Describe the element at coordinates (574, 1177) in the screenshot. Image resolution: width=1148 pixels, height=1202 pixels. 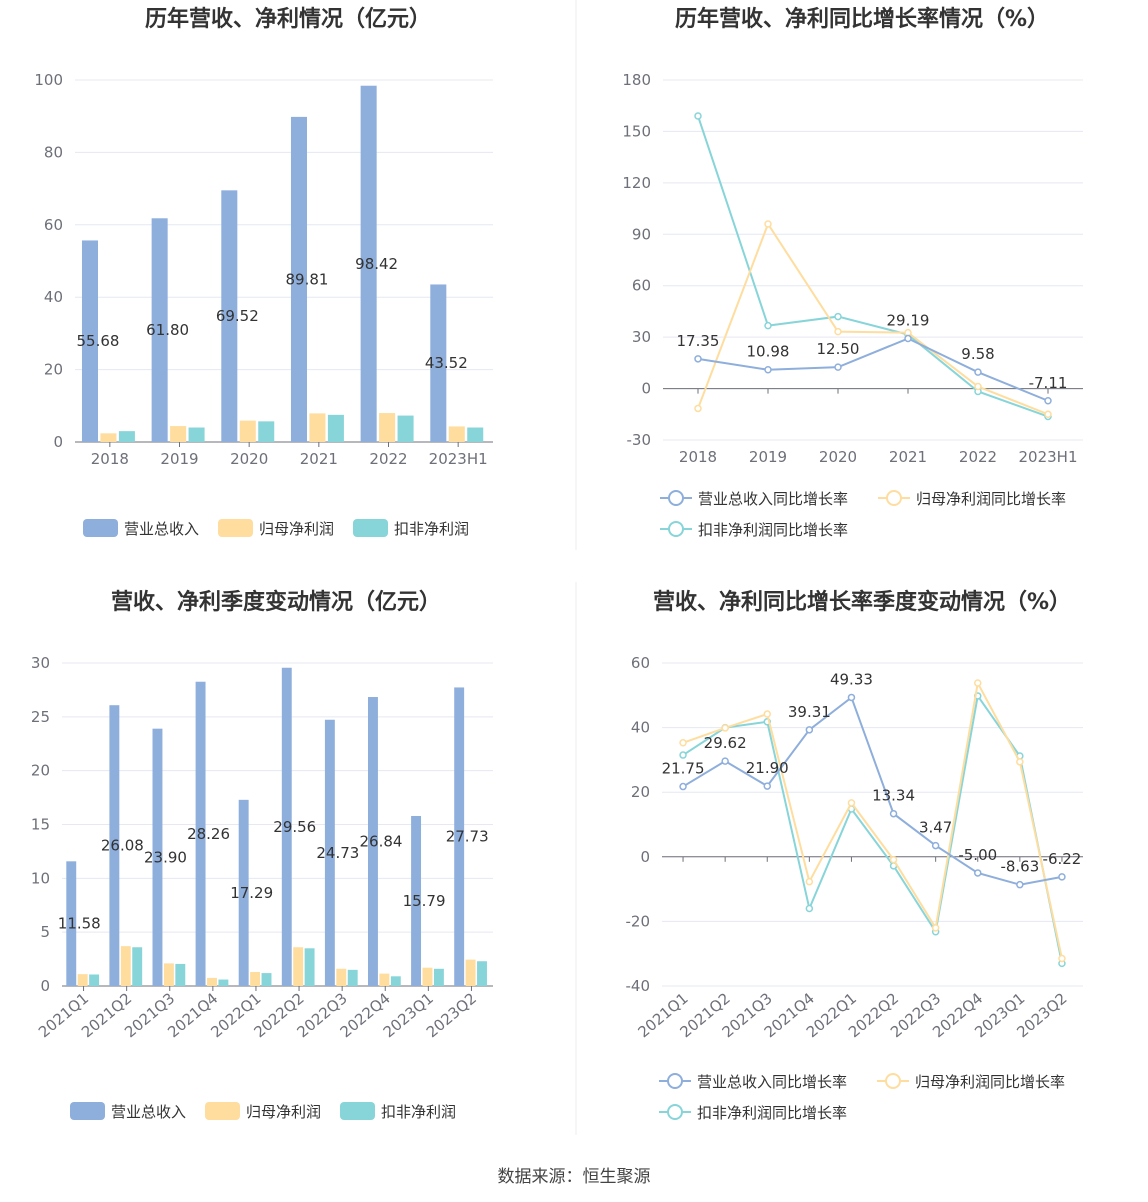
I see `data-source-footer: 数据来源：恒生聚源` at that location.